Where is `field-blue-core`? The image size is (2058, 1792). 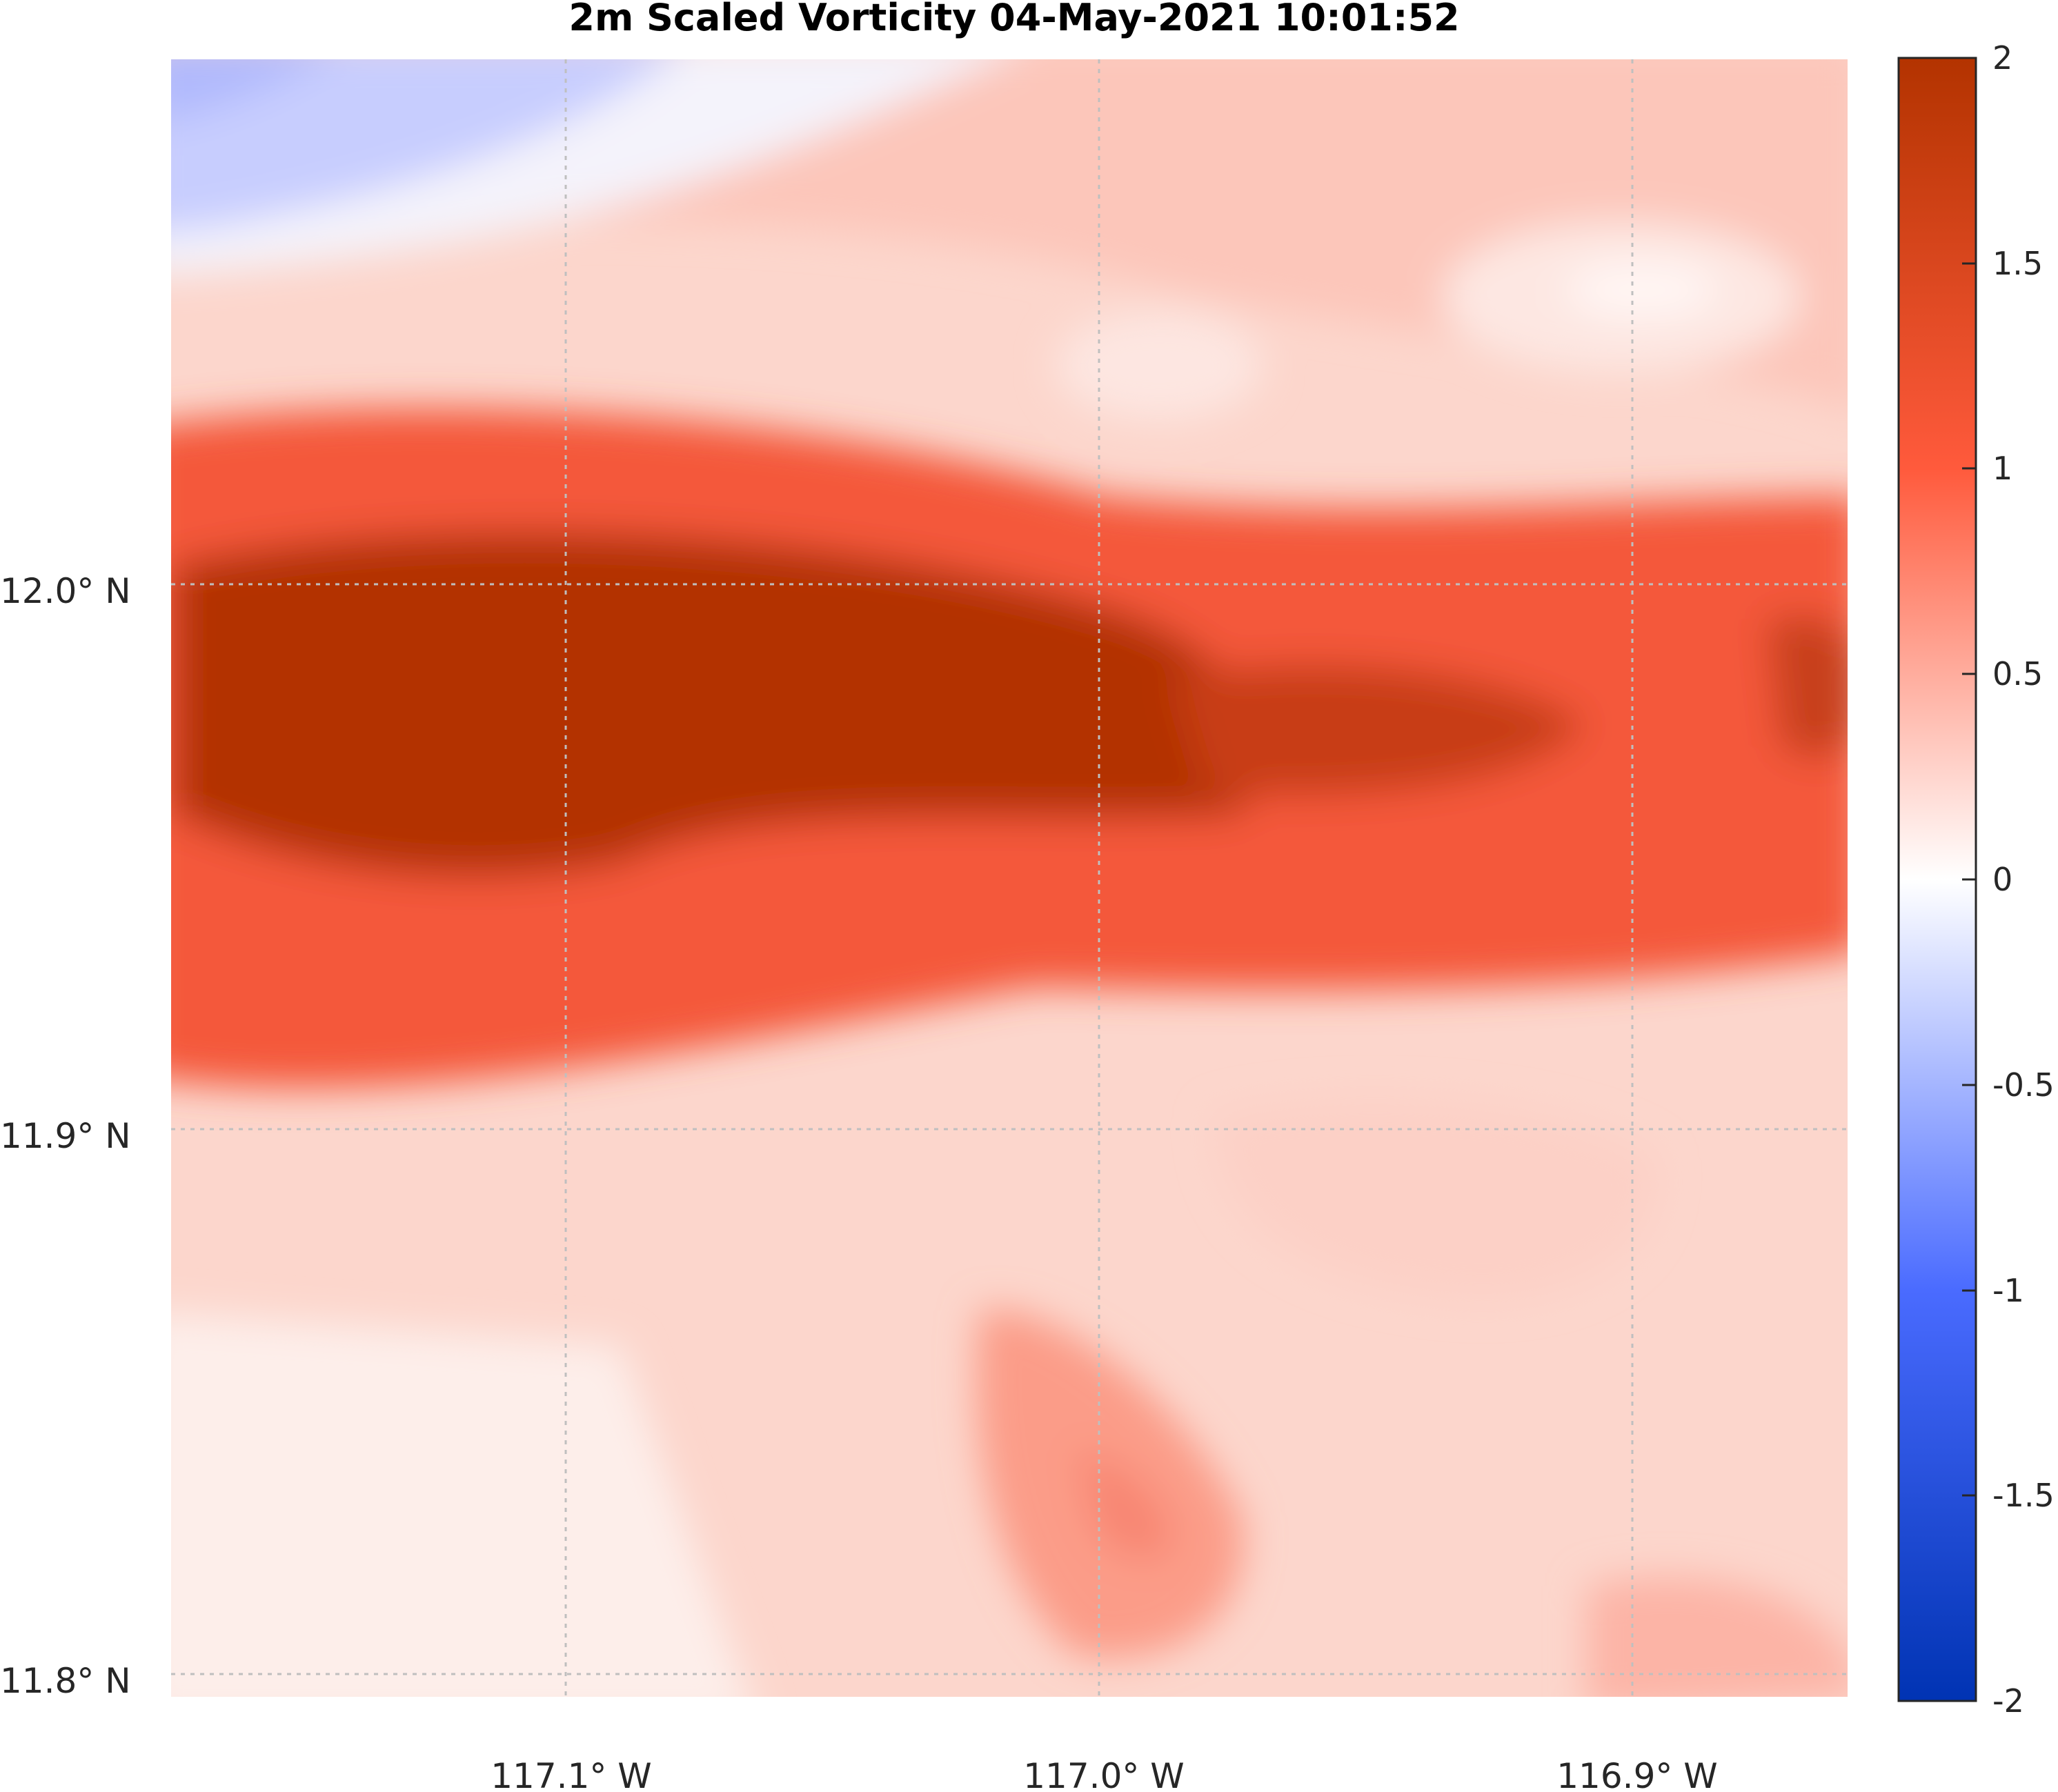 field-blue-core is located at coordinates (245, 89).